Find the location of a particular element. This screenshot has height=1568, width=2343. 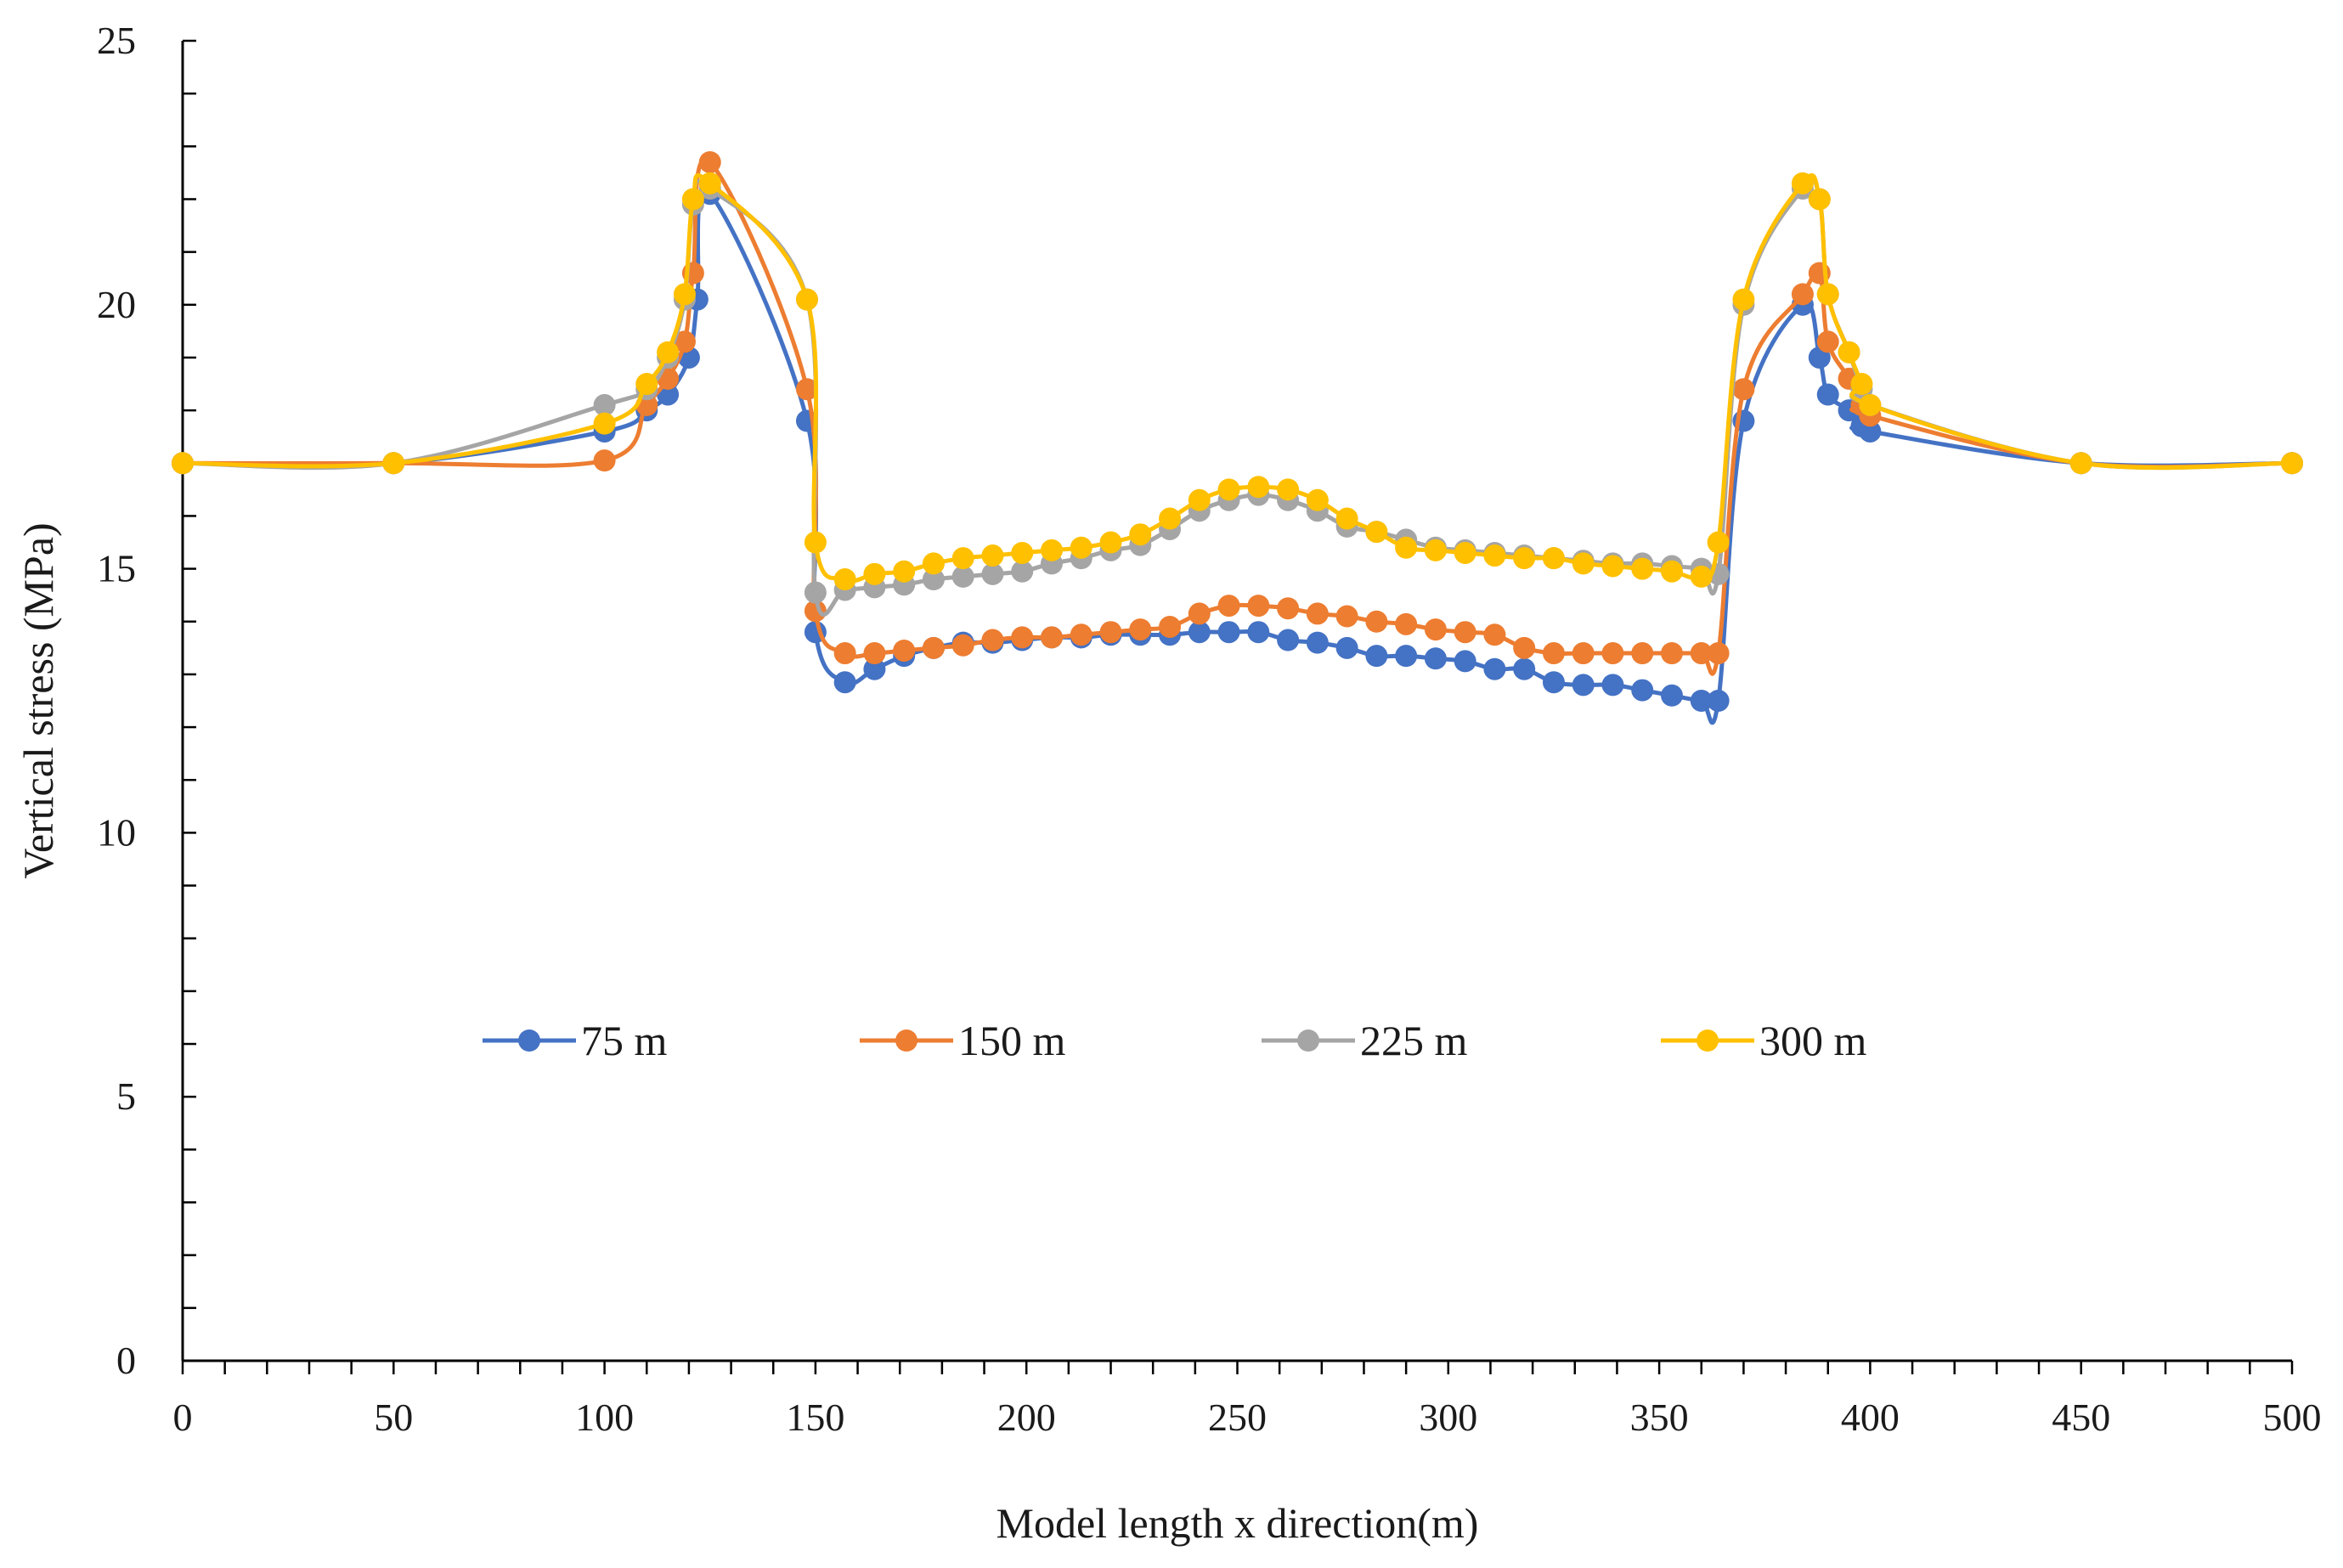

x-tick-label: 350 is located at coordinates (1659, 1418).